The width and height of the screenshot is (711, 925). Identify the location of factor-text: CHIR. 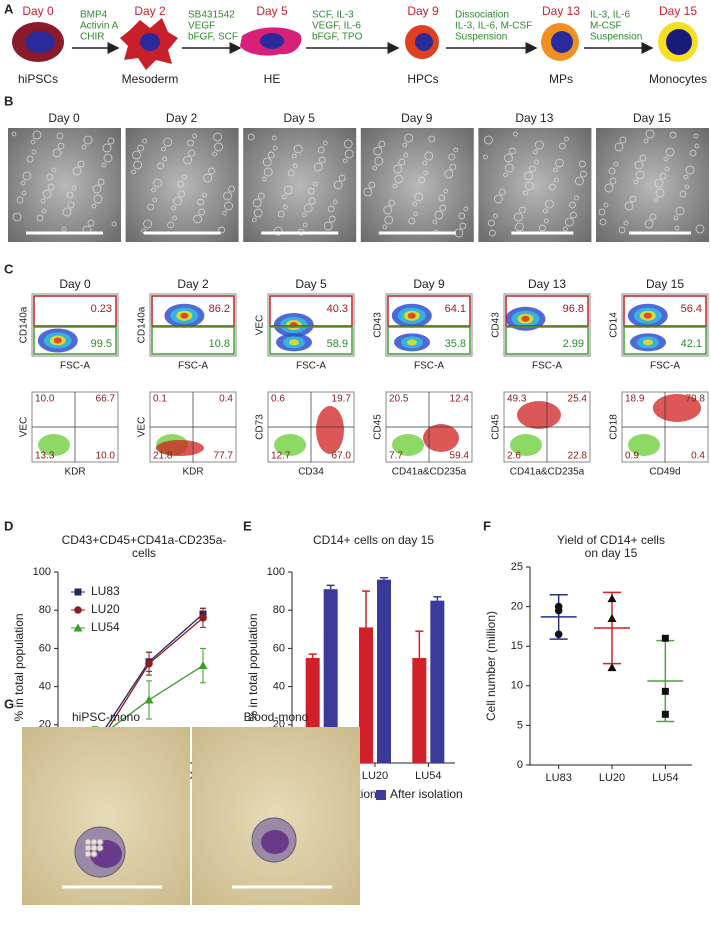
(92, 37).